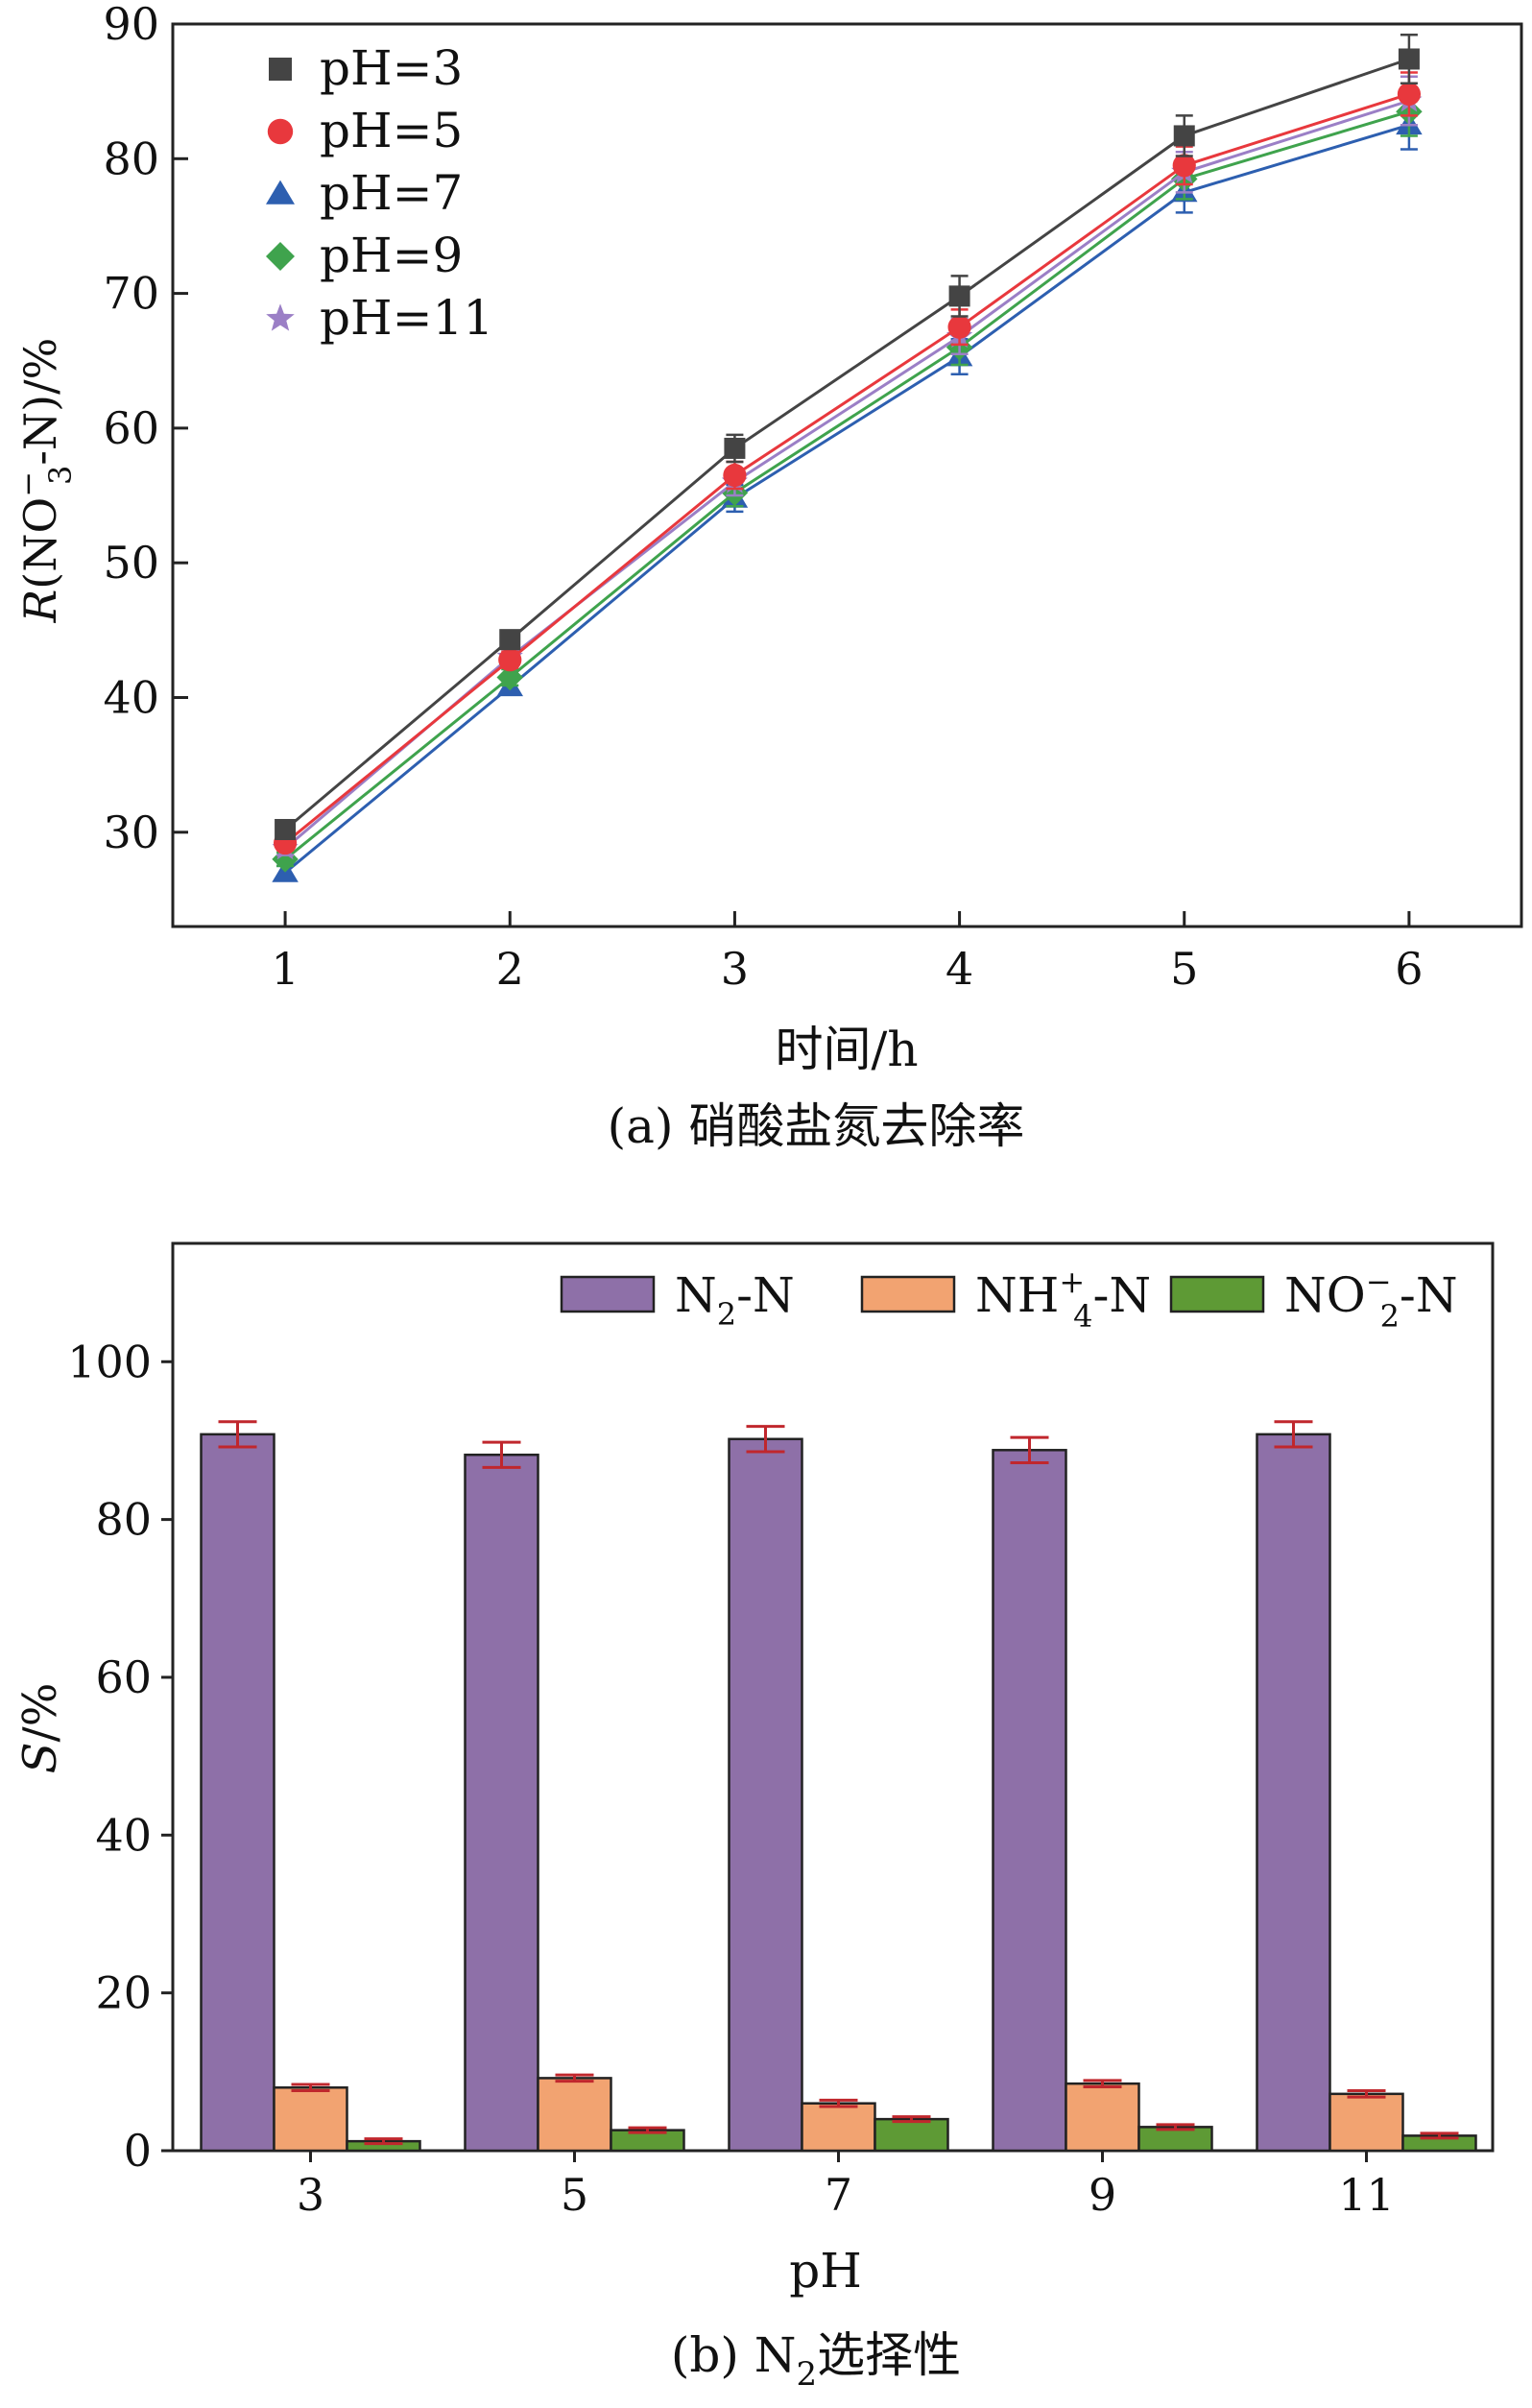  I want to click on chart-b-x-tick-label: 9, so click(1102, 2195).